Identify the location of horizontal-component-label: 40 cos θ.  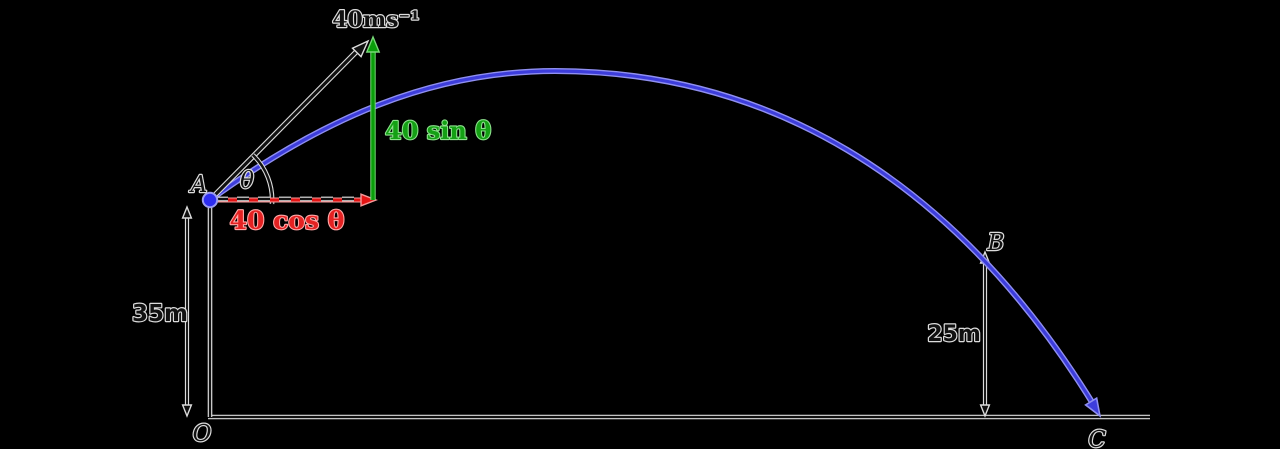
(287, 220).